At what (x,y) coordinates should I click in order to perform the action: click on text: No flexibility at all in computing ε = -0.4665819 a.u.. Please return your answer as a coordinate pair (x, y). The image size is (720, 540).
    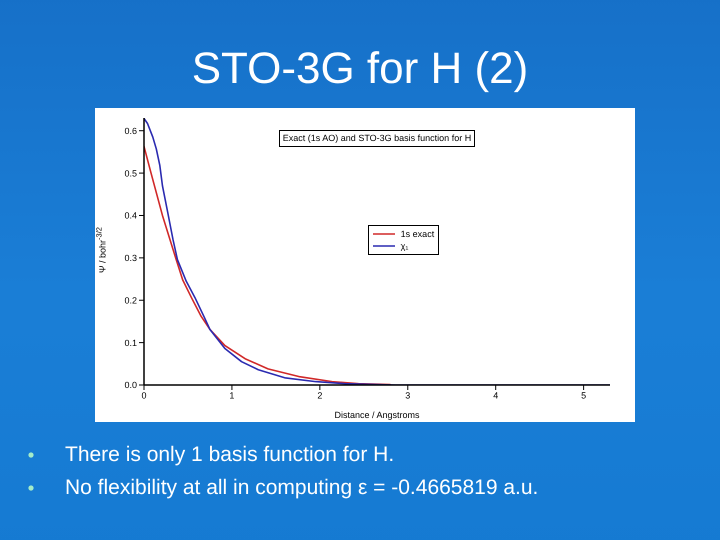
    Looking at the image, I should click on (301, 488).